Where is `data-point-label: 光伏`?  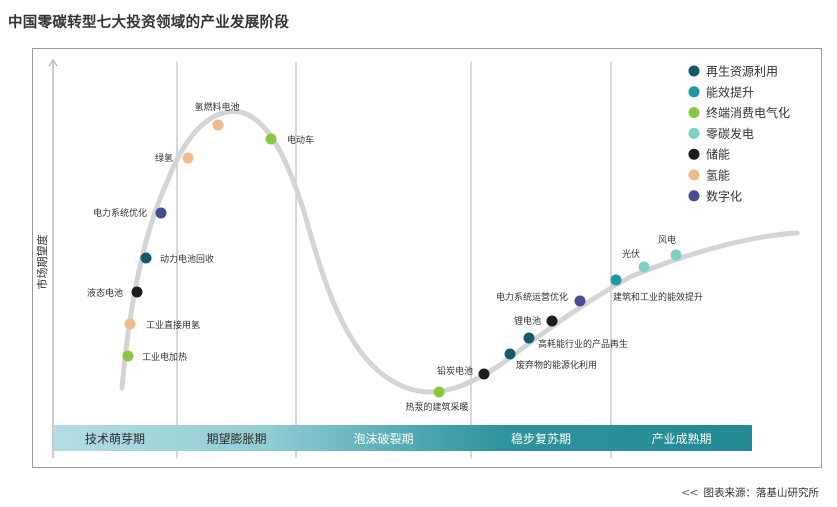
data-point-label: 光伏 is located at coordinates (631, 254).